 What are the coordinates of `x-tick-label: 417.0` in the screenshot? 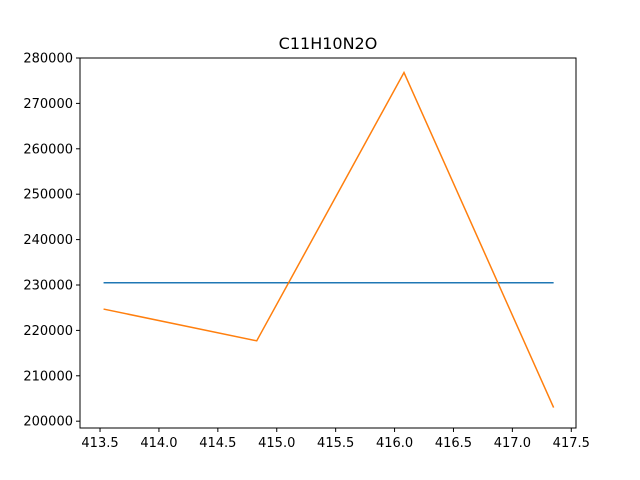 It's located at (512, 443).